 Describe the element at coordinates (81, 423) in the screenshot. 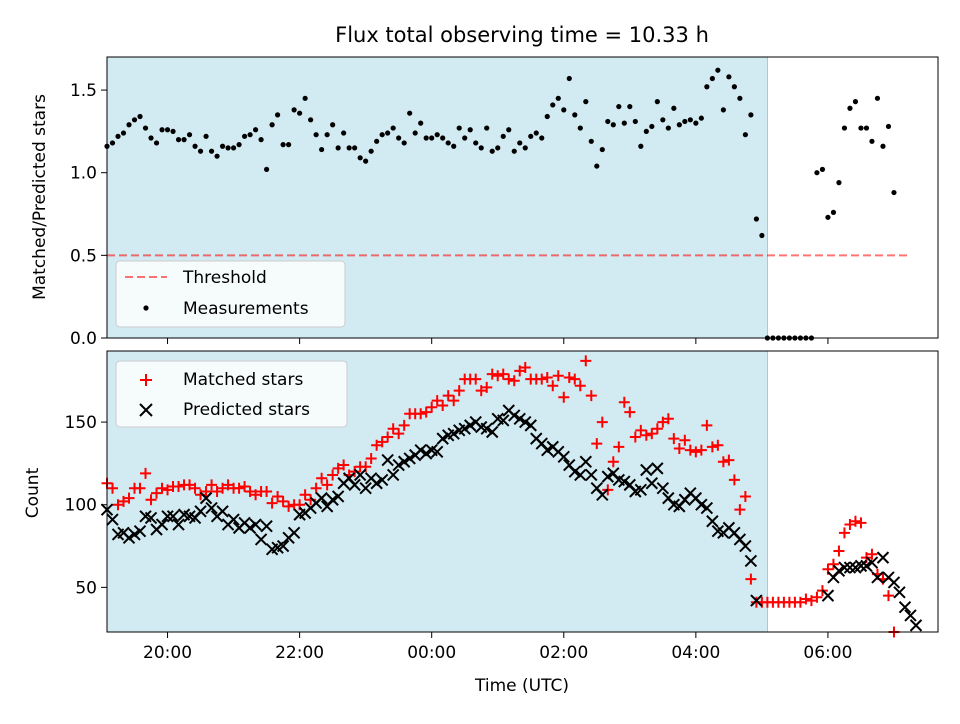

I see `count-y-tick-label: 150` at that location.